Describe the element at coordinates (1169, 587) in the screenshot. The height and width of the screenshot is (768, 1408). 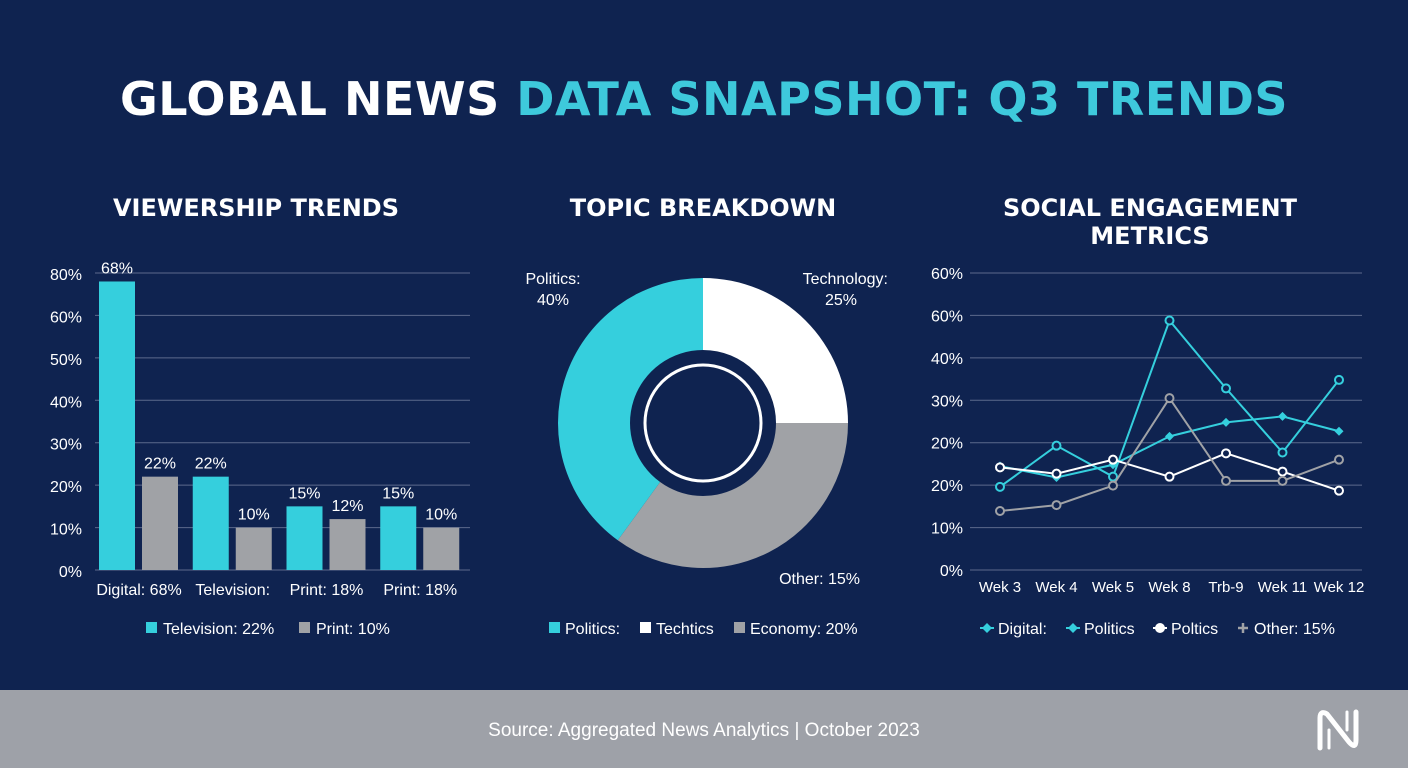
I see `line-x-tick-label: Wek 8` at that location.